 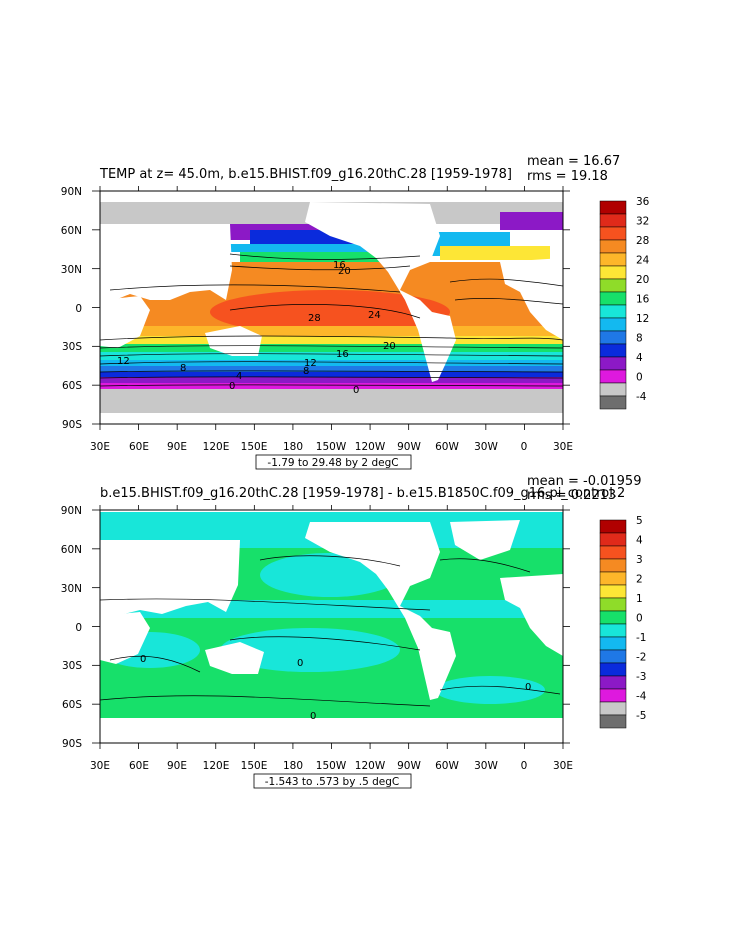 I want to click on lon-label: 180, so click(x=293, y=447).